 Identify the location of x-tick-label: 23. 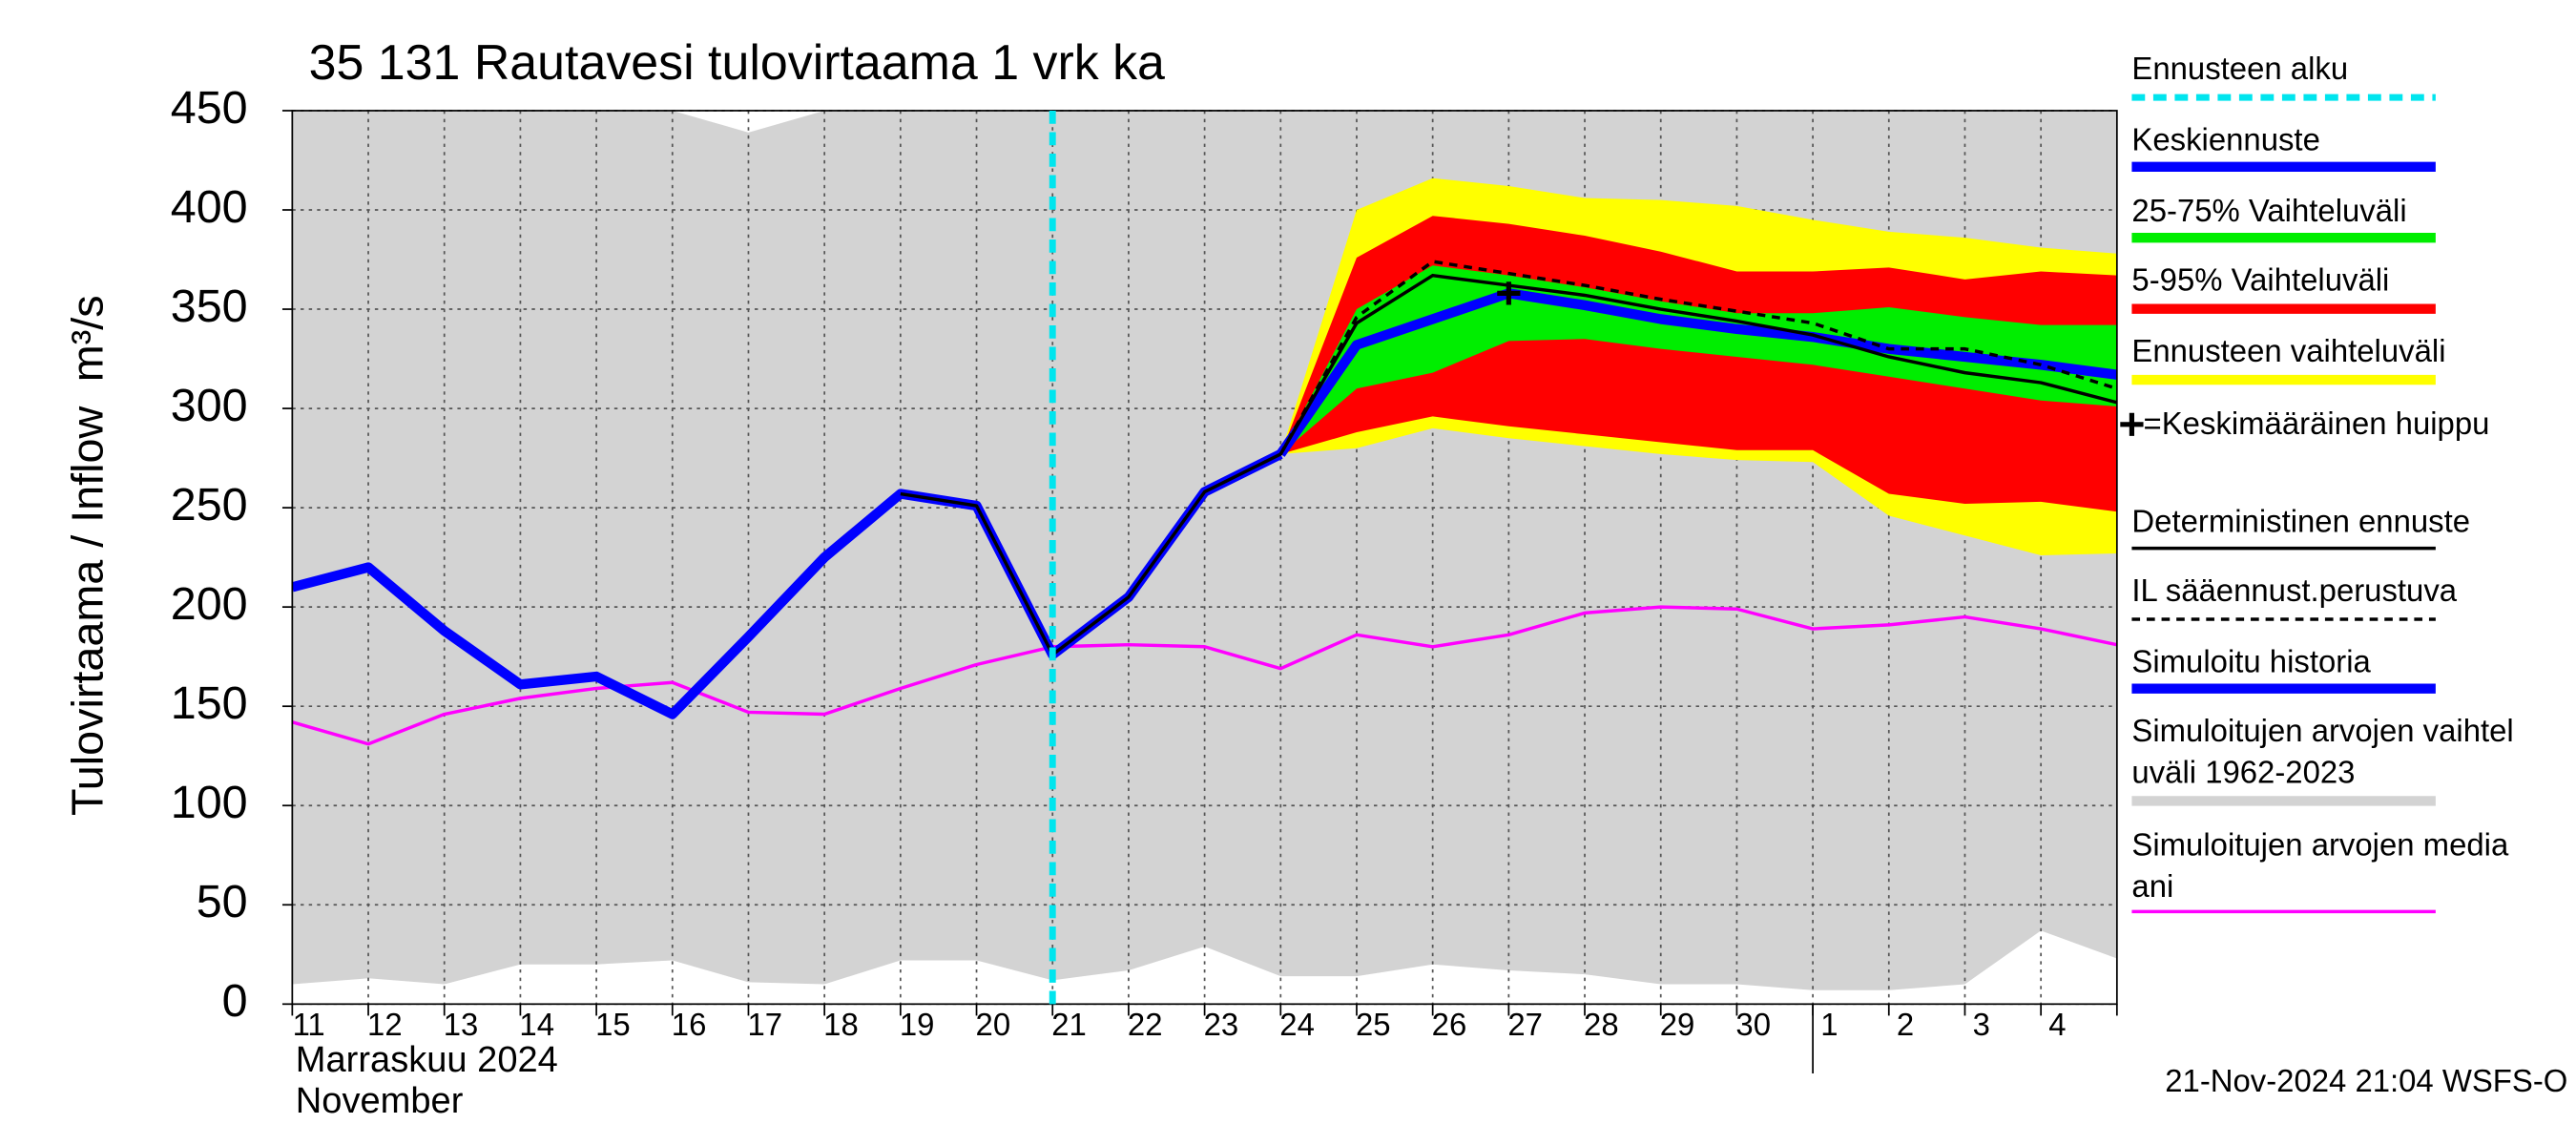
(1221, 1025).